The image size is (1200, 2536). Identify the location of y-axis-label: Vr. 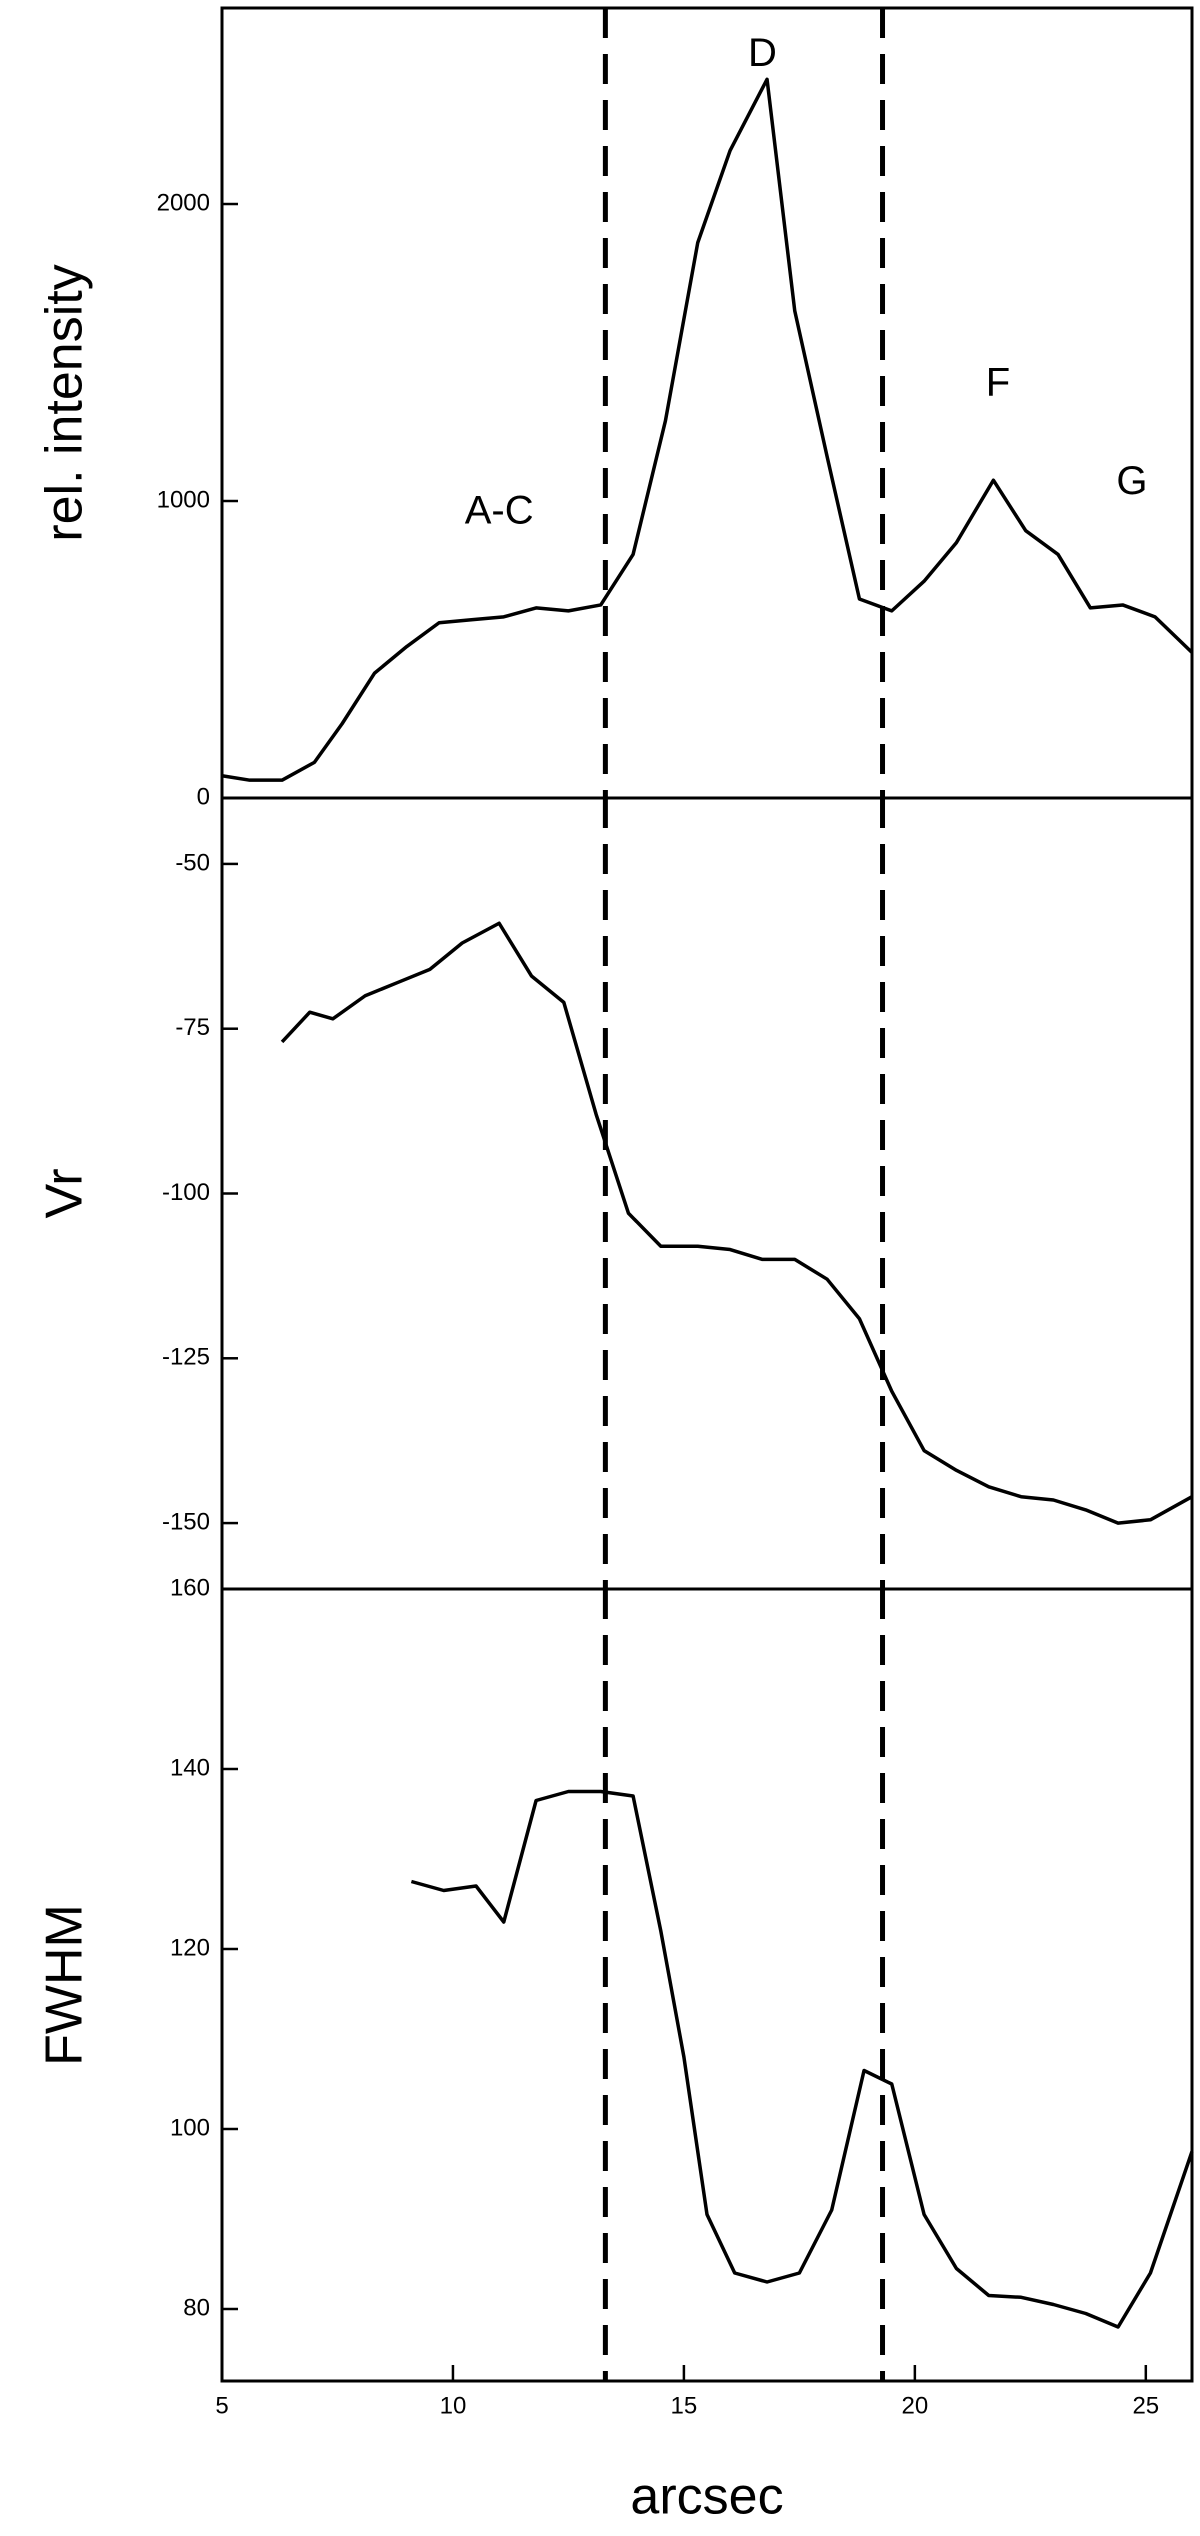
(65, 1193).